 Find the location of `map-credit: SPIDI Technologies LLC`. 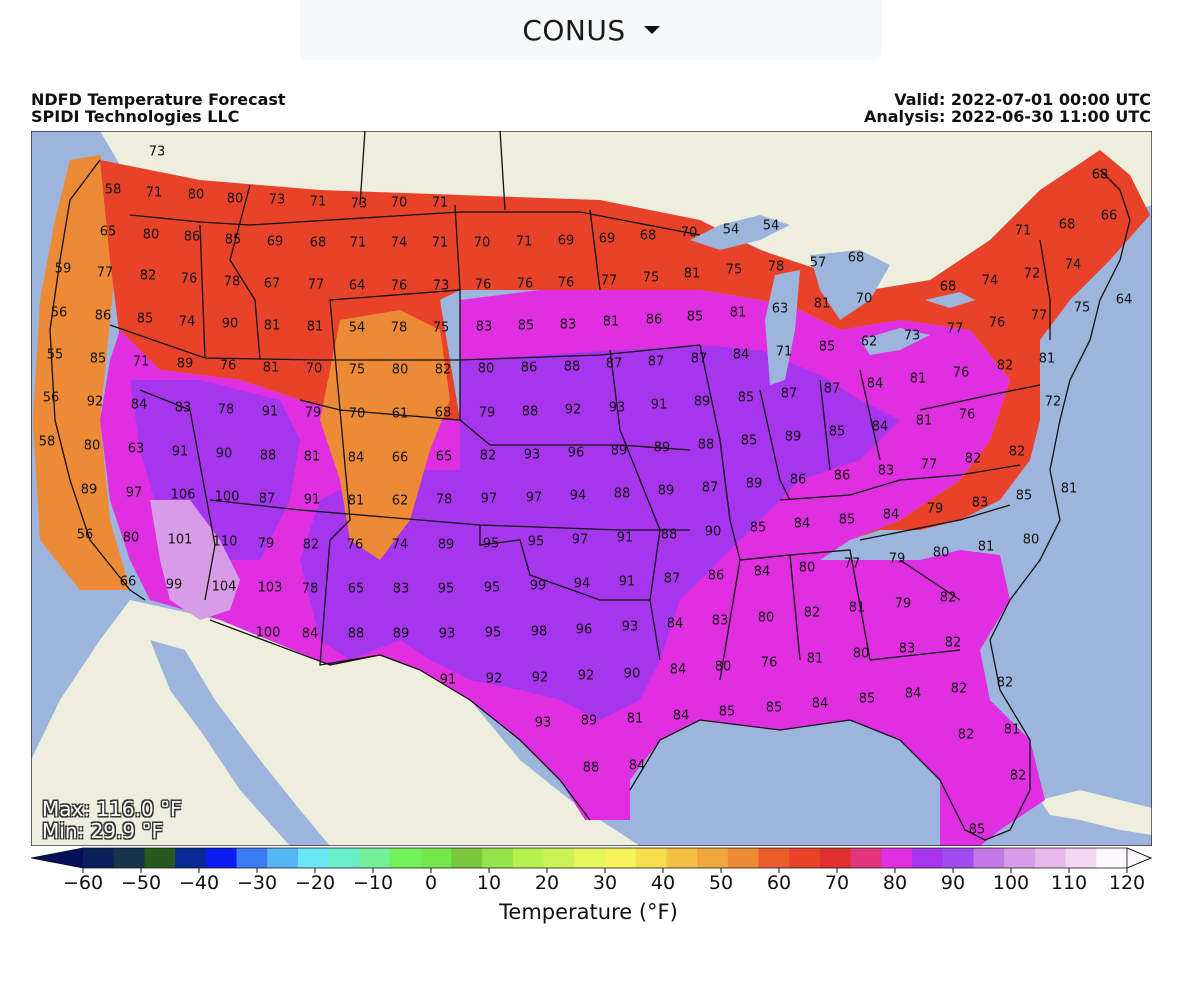

map-credit: SPIDI Technologies LLC is located at coordinates (135, 116).